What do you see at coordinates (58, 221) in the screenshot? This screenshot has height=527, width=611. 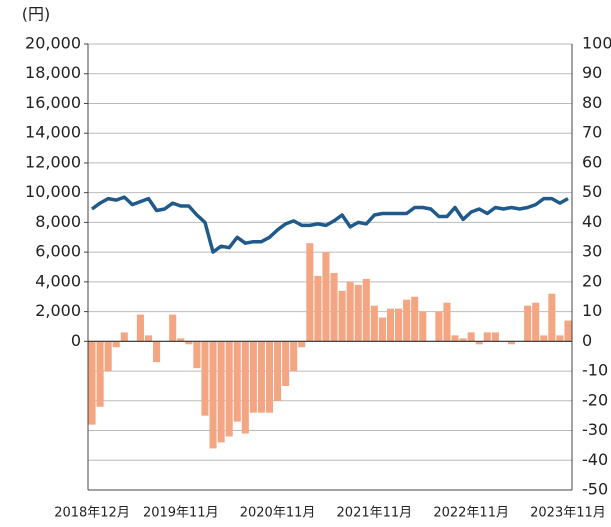 I see `y-tick-label: 8,000` at bounding box center [58, 221].